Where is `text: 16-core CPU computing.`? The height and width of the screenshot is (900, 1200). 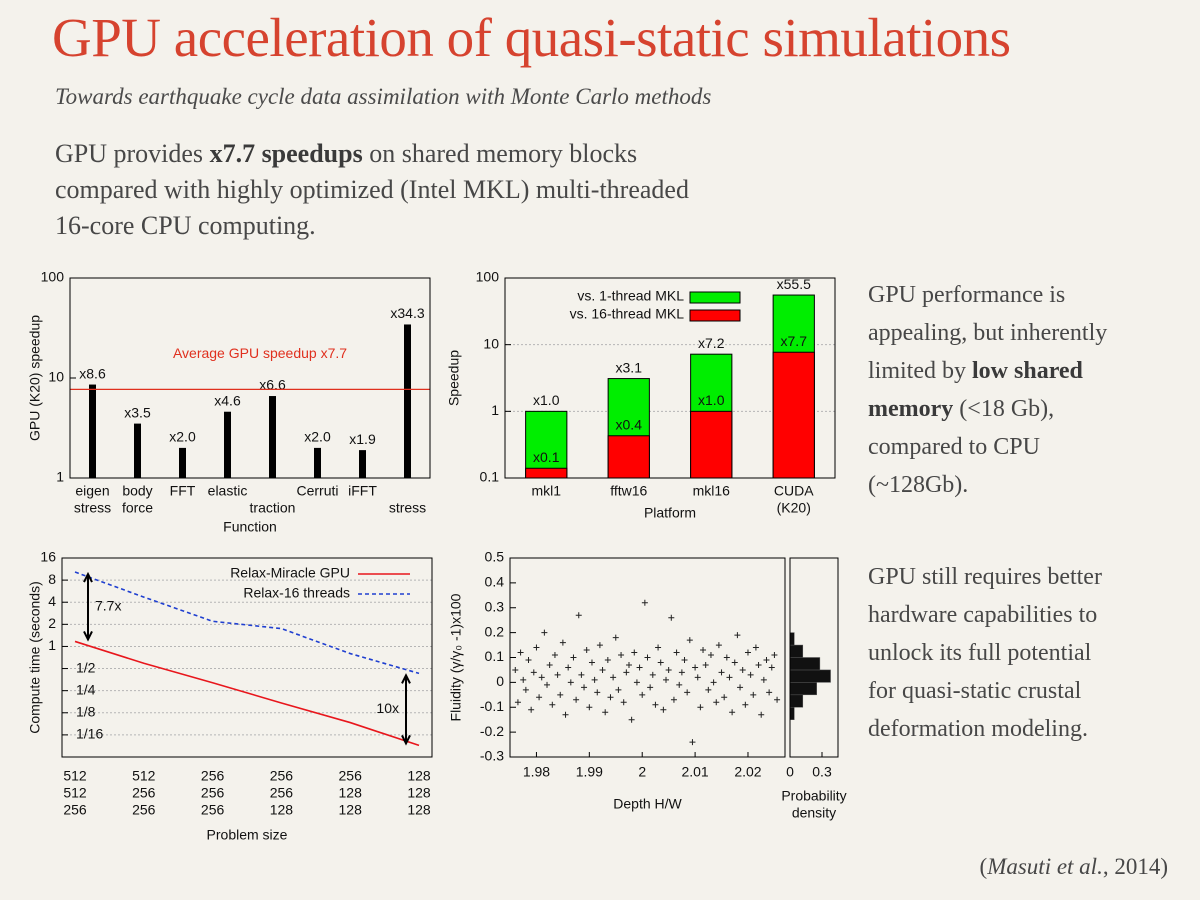 text: 16-core CPU computing. is located at coordinates (185, 225).